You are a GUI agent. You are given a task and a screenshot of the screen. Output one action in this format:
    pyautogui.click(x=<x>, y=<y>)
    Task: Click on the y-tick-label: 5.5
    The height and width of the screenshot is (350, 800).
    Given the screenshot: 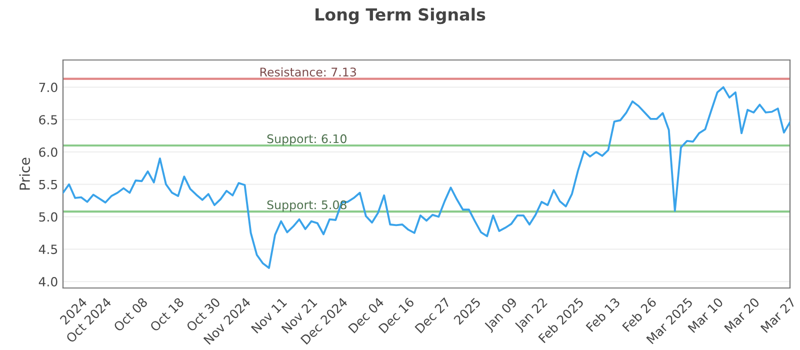 What is the action you would take?
    pyautogui.click(x=48, y=185)
    